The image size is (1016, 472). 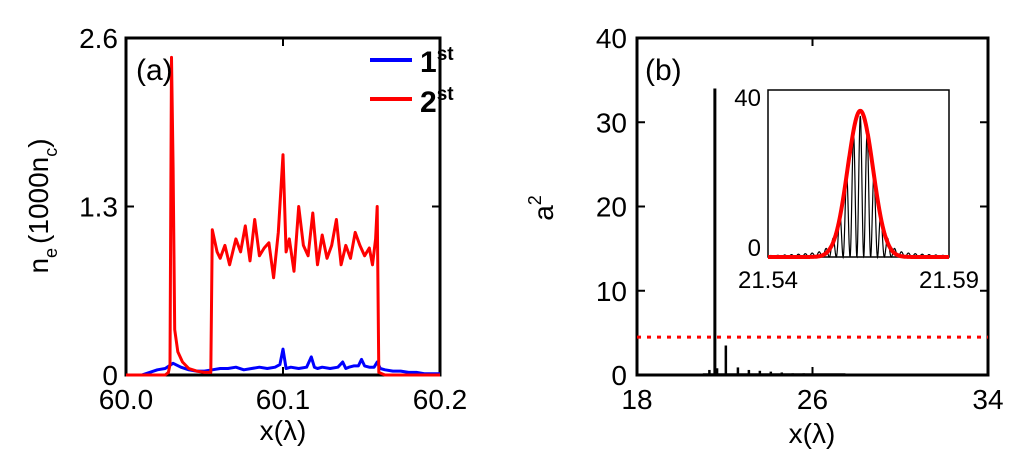 I want to click on inset-envelope-line, so click(x=858, y=183).